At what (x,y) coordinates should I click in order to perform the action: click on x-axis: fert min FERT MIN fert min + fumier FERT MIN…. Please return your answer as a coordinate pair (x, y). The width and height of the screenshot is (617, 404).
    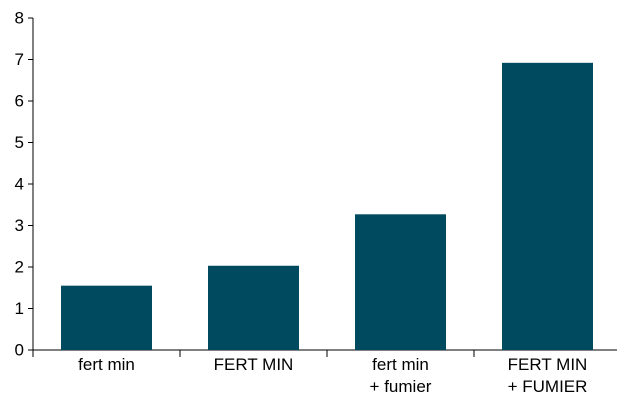
    Looking at the image, I should click on (324, 372).